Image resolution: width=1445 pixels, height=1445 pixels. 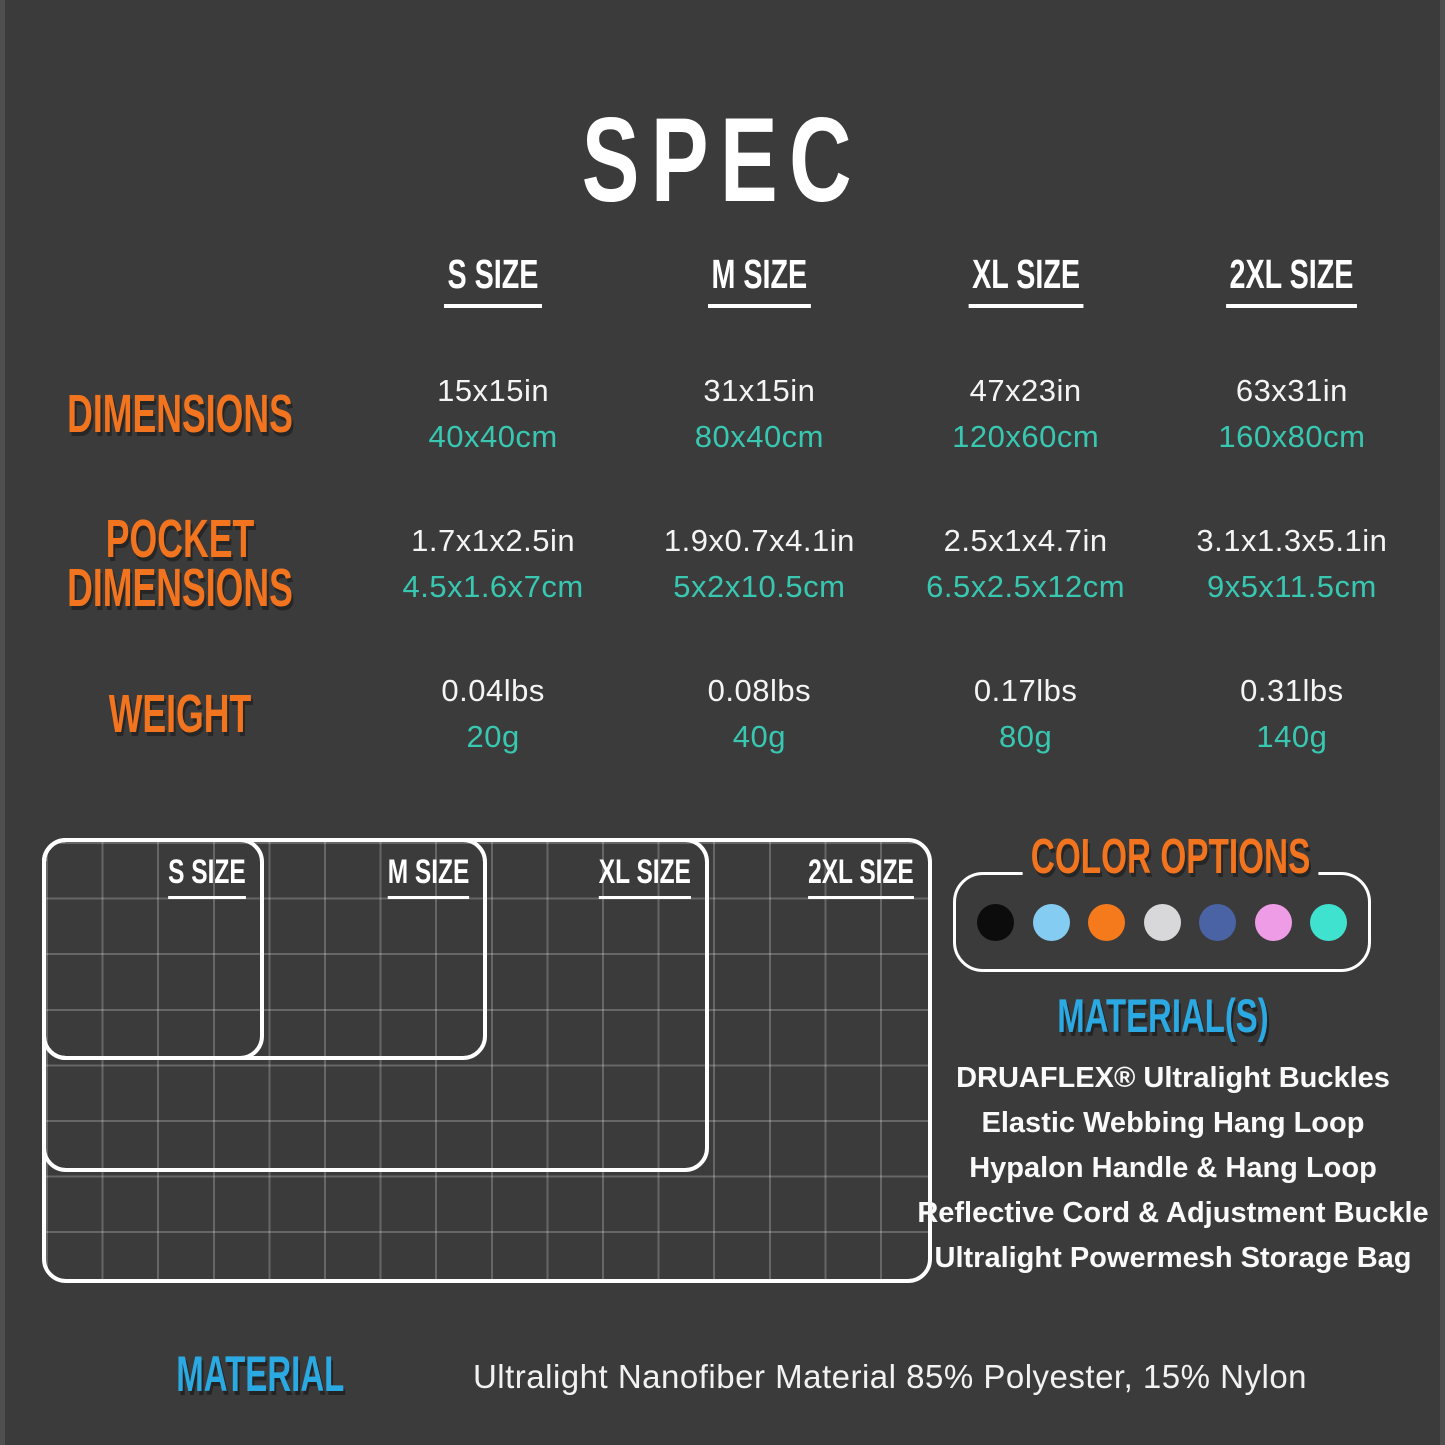 I want to click on color-options-section: COLOR OPTIONS, so click(x=1162, y=903).